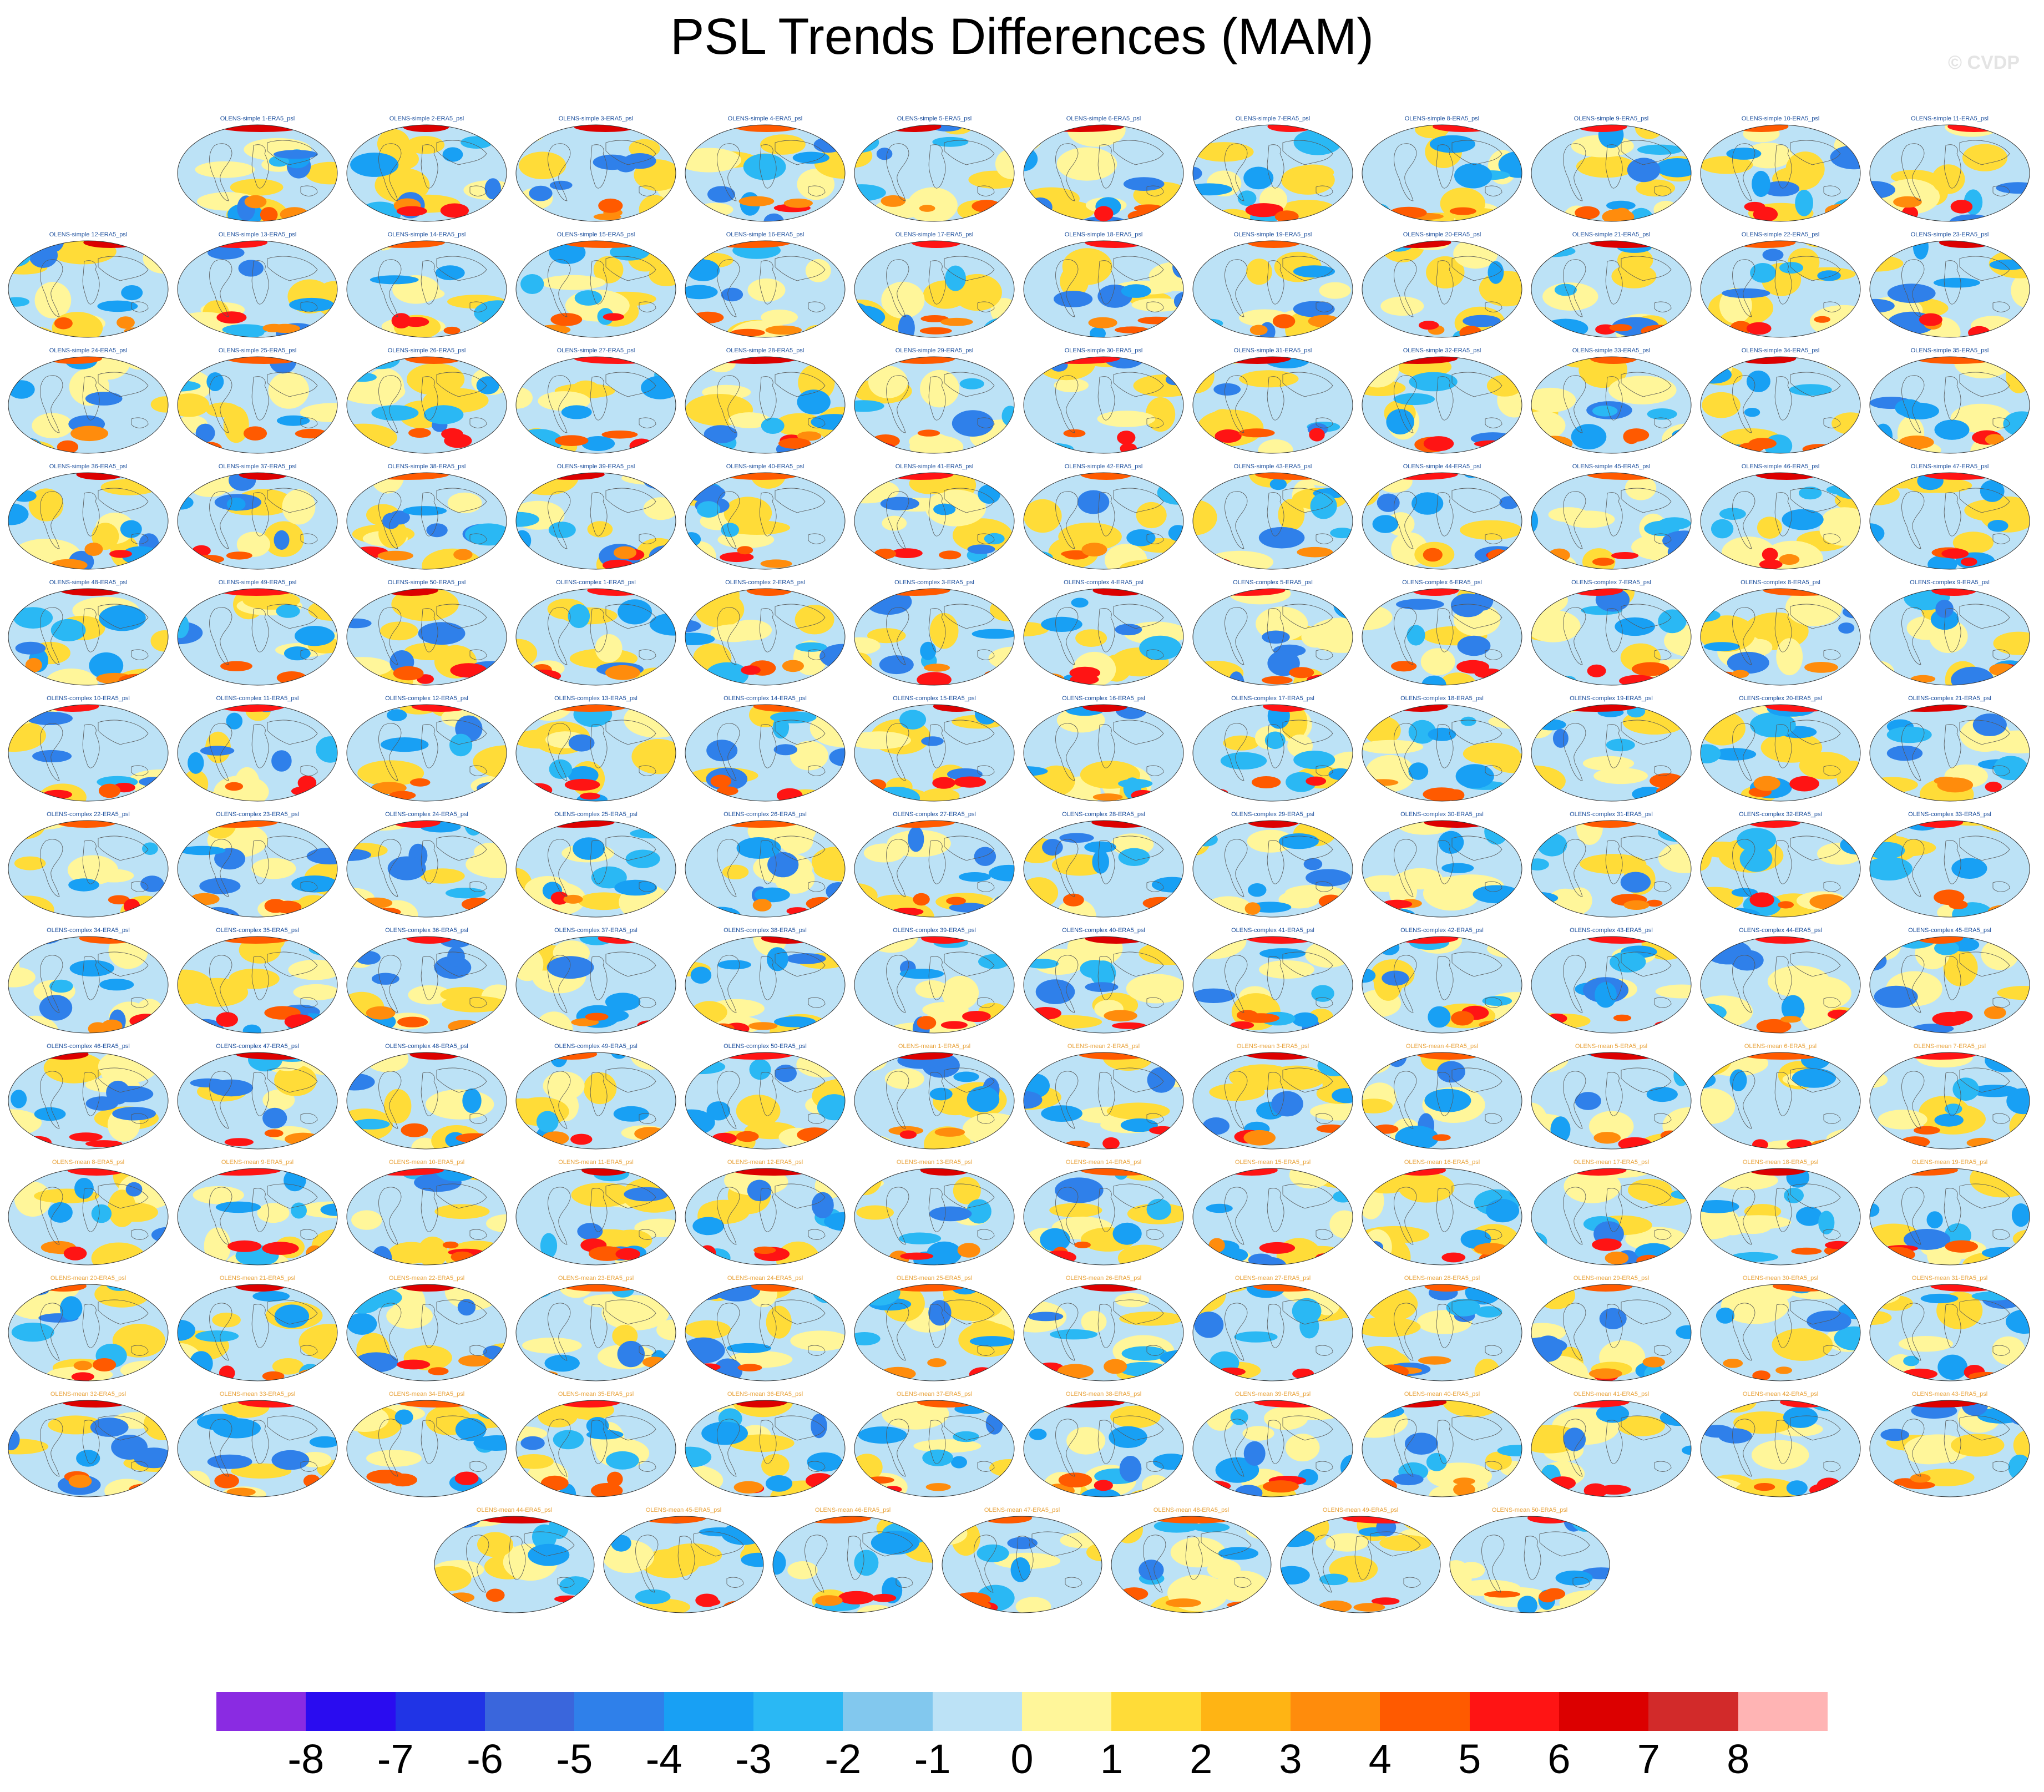 The height and width of the screenshot is (1792, 2044). I want to click on map-panel: OLENS-complex 38-ERA5_psl, so click(766, 982).